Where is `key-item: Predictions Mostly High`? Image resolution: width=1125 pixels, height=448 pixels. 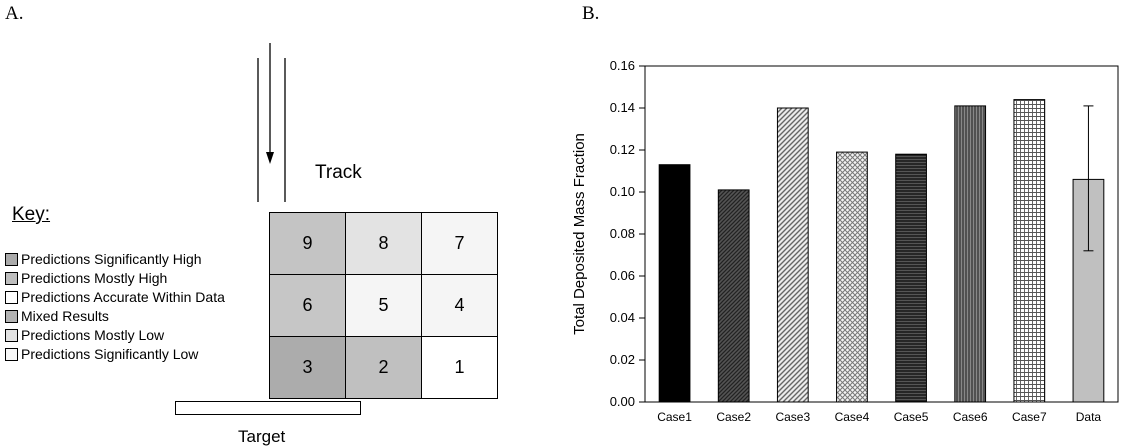 key-item: Predictions Mostly High is located at coordinates (86, 278).